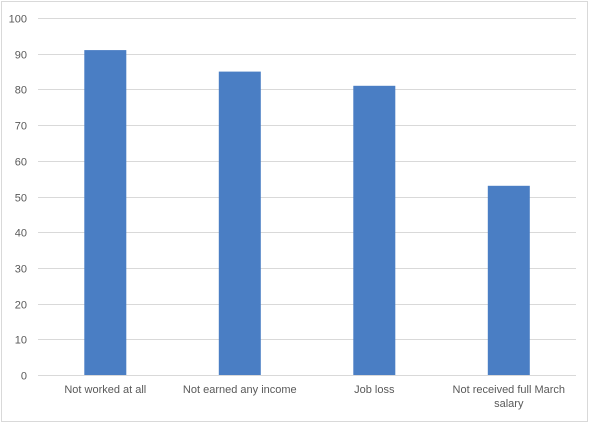  I want to click on y-tick-label: 100, so click(18, 20).